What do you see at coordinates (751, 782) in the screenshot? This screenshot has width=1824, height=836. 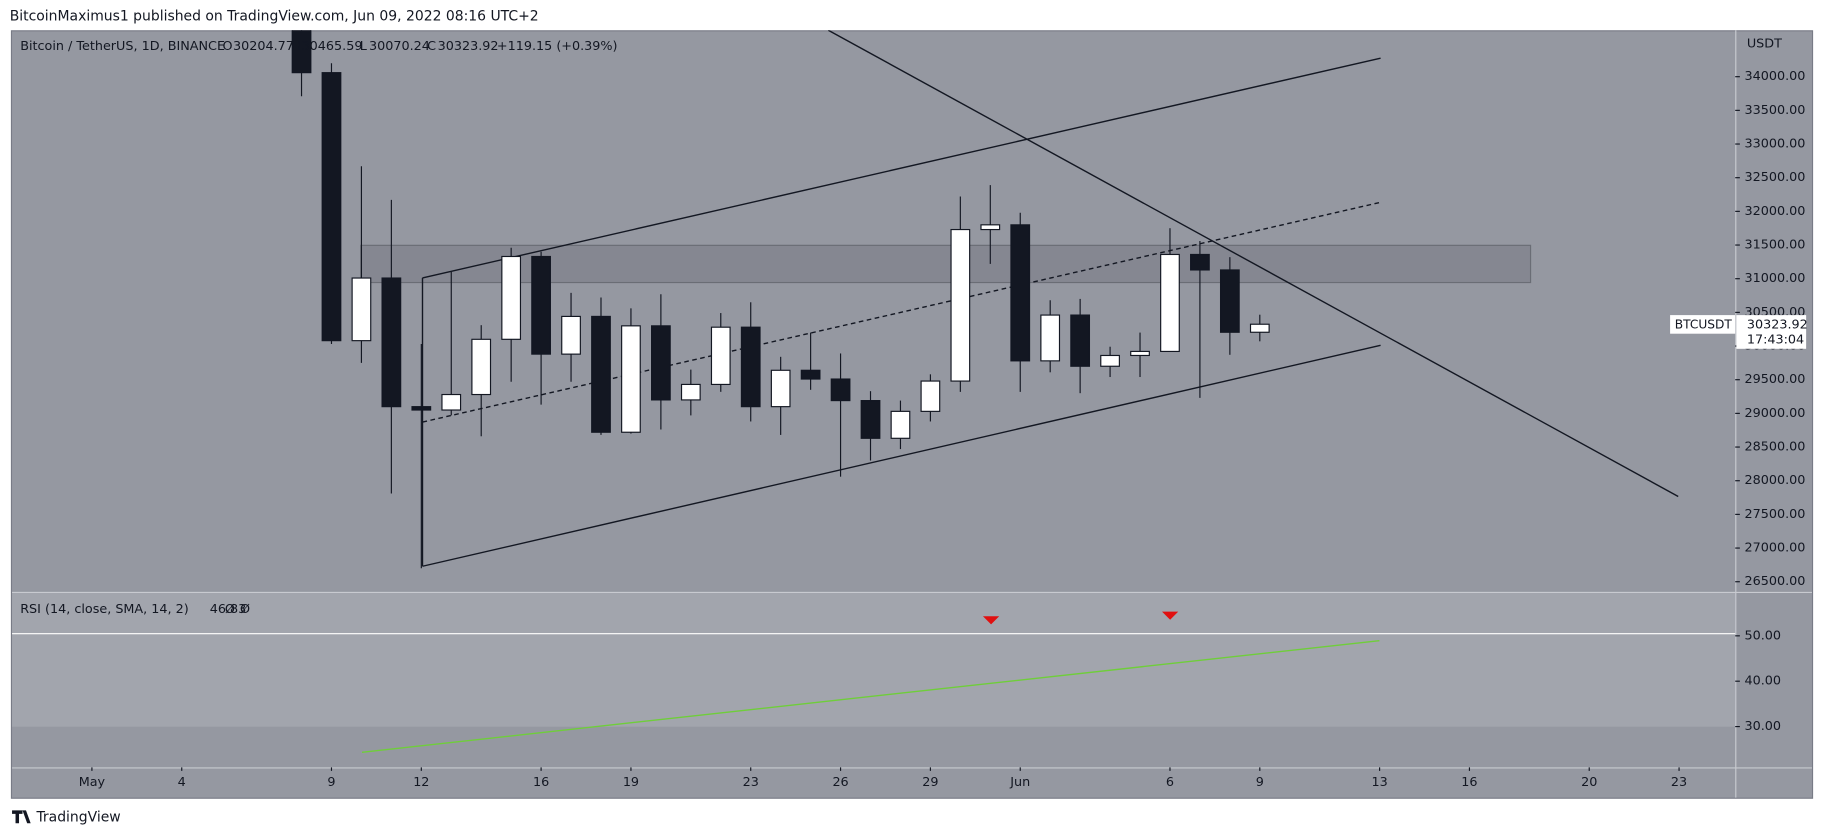 I see `x-tick-label: 23` at bounding box center [751, 782].